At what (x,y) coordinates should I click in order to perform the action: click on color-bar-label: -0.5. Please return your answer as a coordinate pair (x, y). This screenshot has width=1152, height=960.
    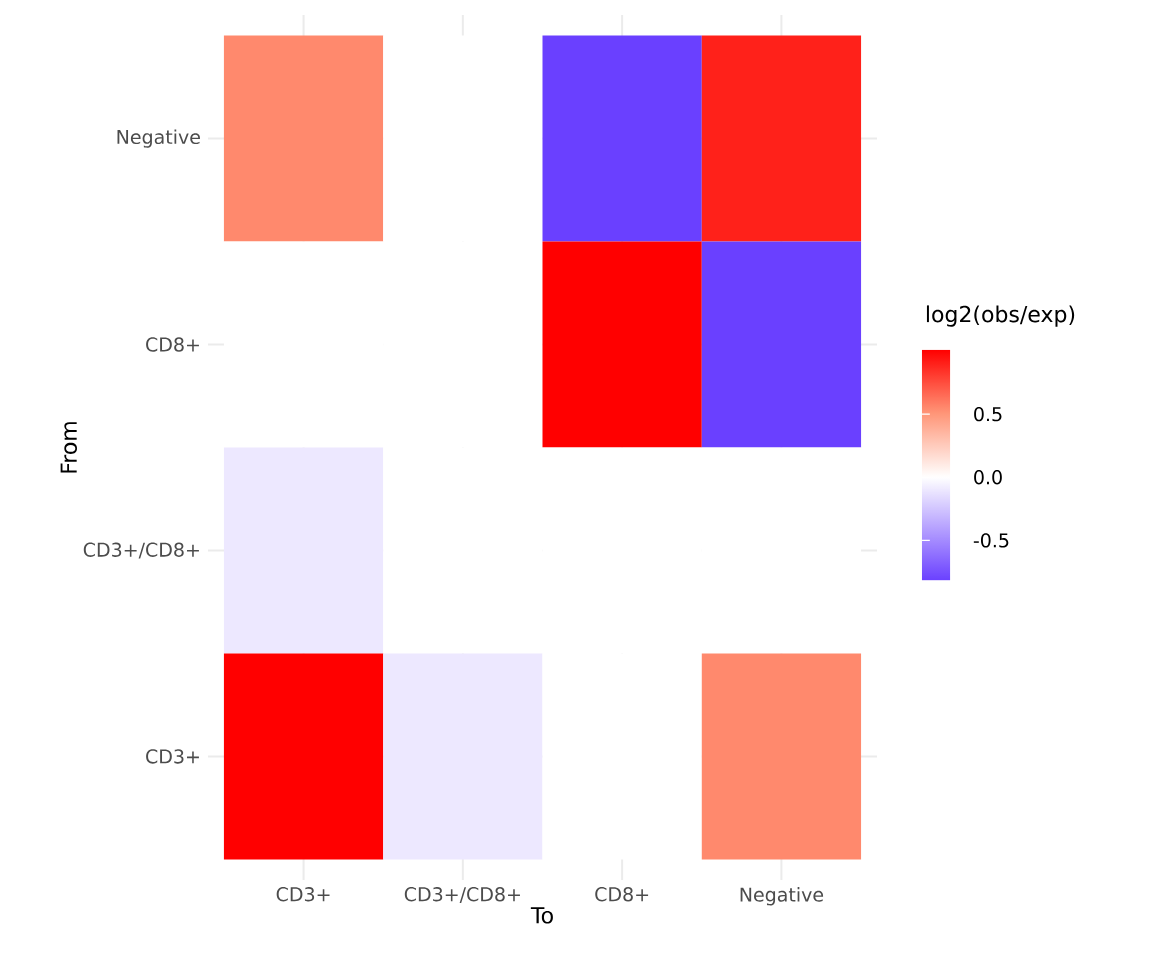
    Looking at the image, I should click on (991, 540).